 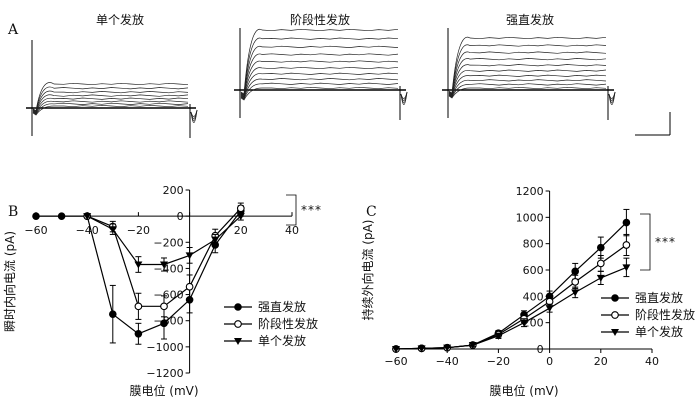 I want to click on y-tick-label: 800, so click(x=533, y=244).